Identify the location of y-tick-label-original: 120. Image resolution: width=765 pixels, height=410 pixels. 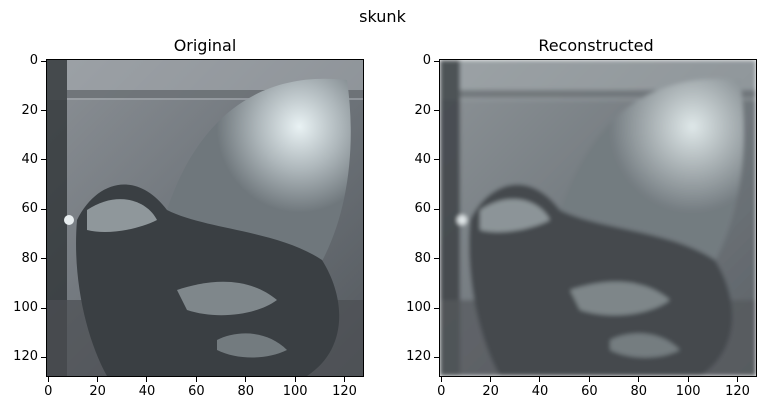
(25, 357).